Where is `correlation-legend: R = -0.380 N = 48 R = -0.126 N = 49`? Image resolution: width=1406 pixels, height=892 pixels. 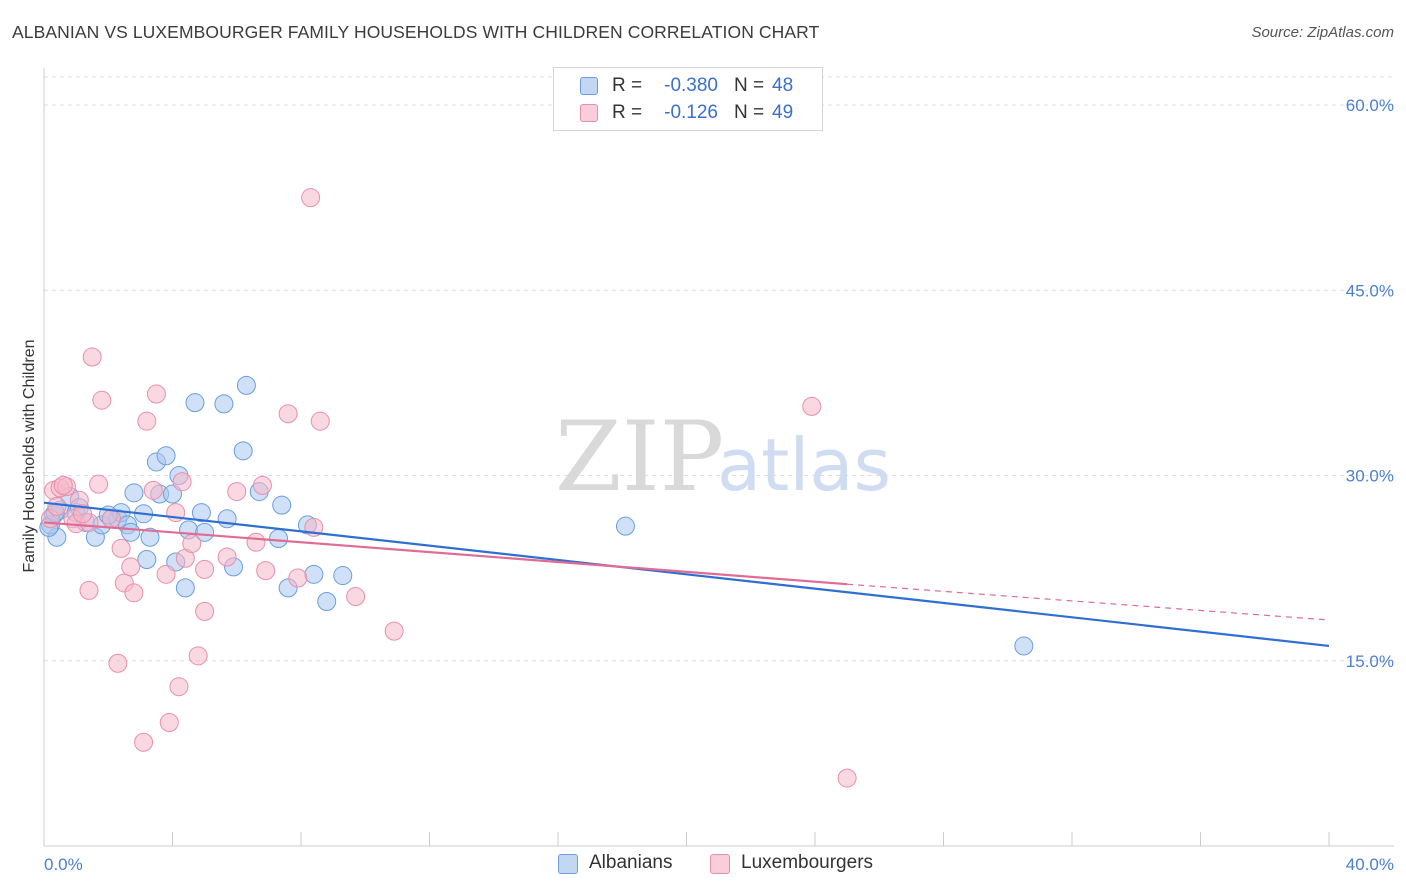 correlation-legend: R = -0.380 N = 48 R = -0.126 N = 49 is located at coordinates (688, 99).